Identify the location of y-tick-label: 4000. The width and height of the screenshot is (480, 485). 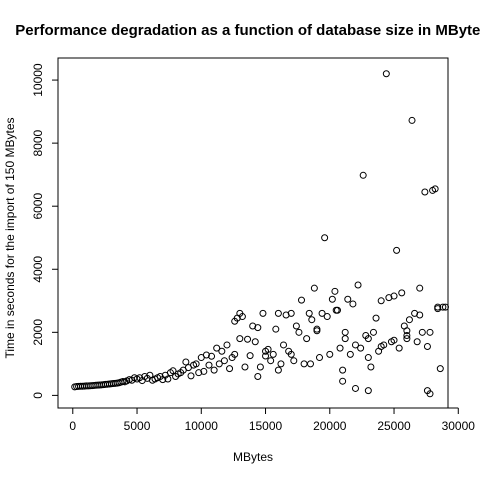
(38, 269).